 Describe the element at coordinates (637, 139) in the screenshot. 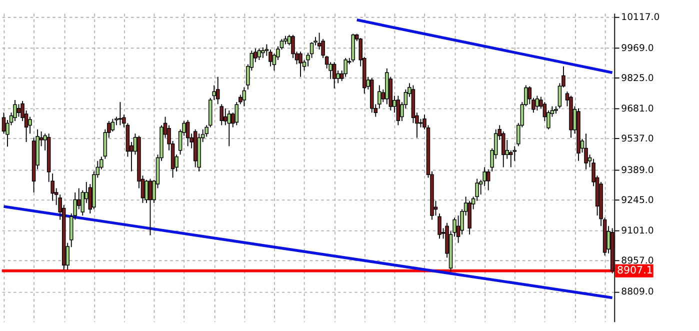

I see `y-tick-label: 9537.0` at that location.